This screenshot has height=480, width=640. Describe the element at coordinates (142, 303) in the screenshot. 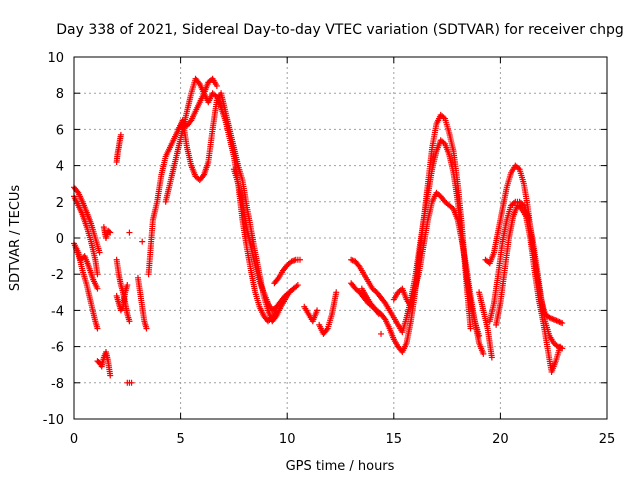

I see `series-track-l` at that location.